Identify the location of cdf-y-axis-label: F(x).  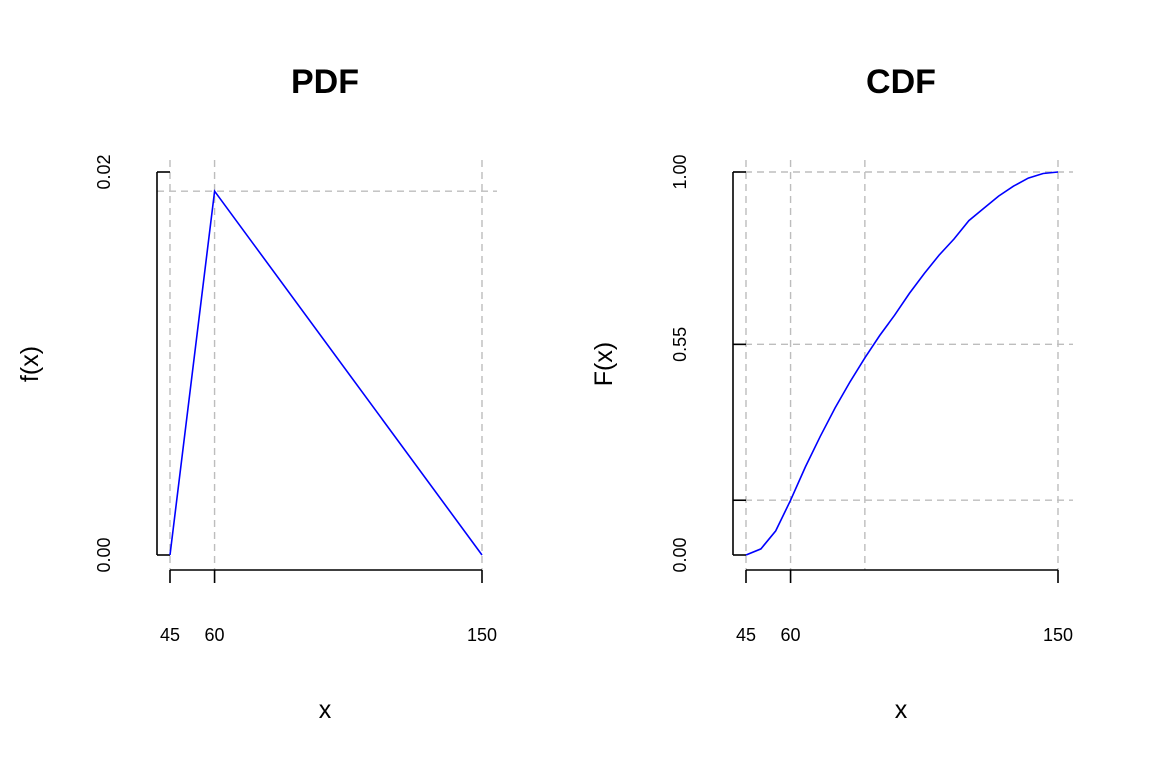
(604, 364).